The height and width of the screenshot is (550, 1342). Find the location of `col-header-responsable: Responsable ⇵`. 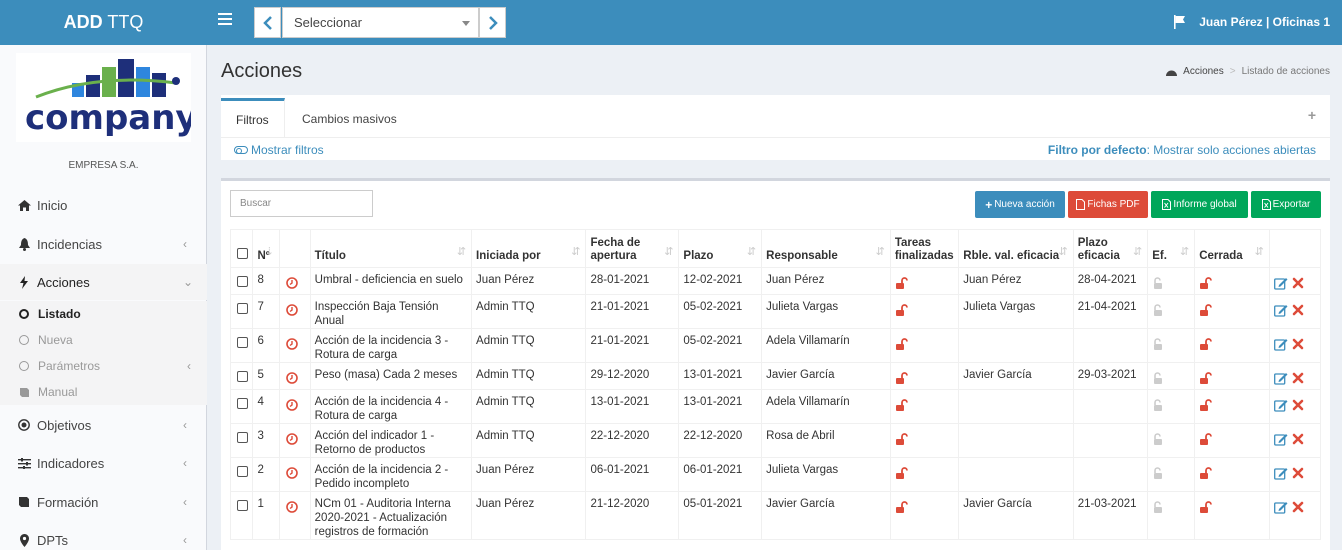

col-header-responsable: Responsable ⇵ is located at coordinates (826, 248).